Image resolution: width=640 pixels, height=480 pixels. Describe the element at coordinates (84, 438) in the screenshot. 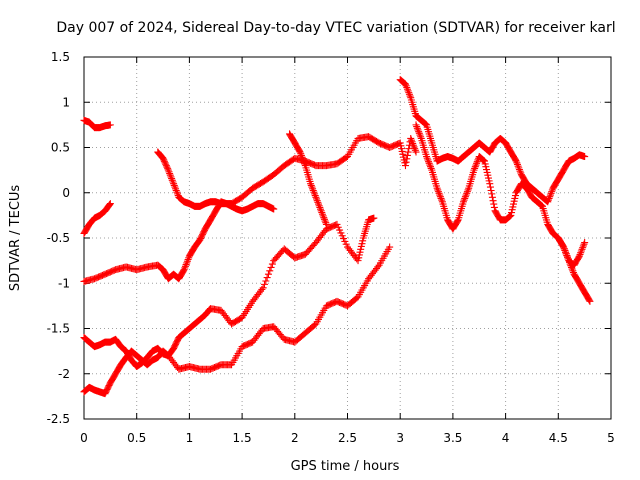

I see `x-tick-label: 0` at that location.